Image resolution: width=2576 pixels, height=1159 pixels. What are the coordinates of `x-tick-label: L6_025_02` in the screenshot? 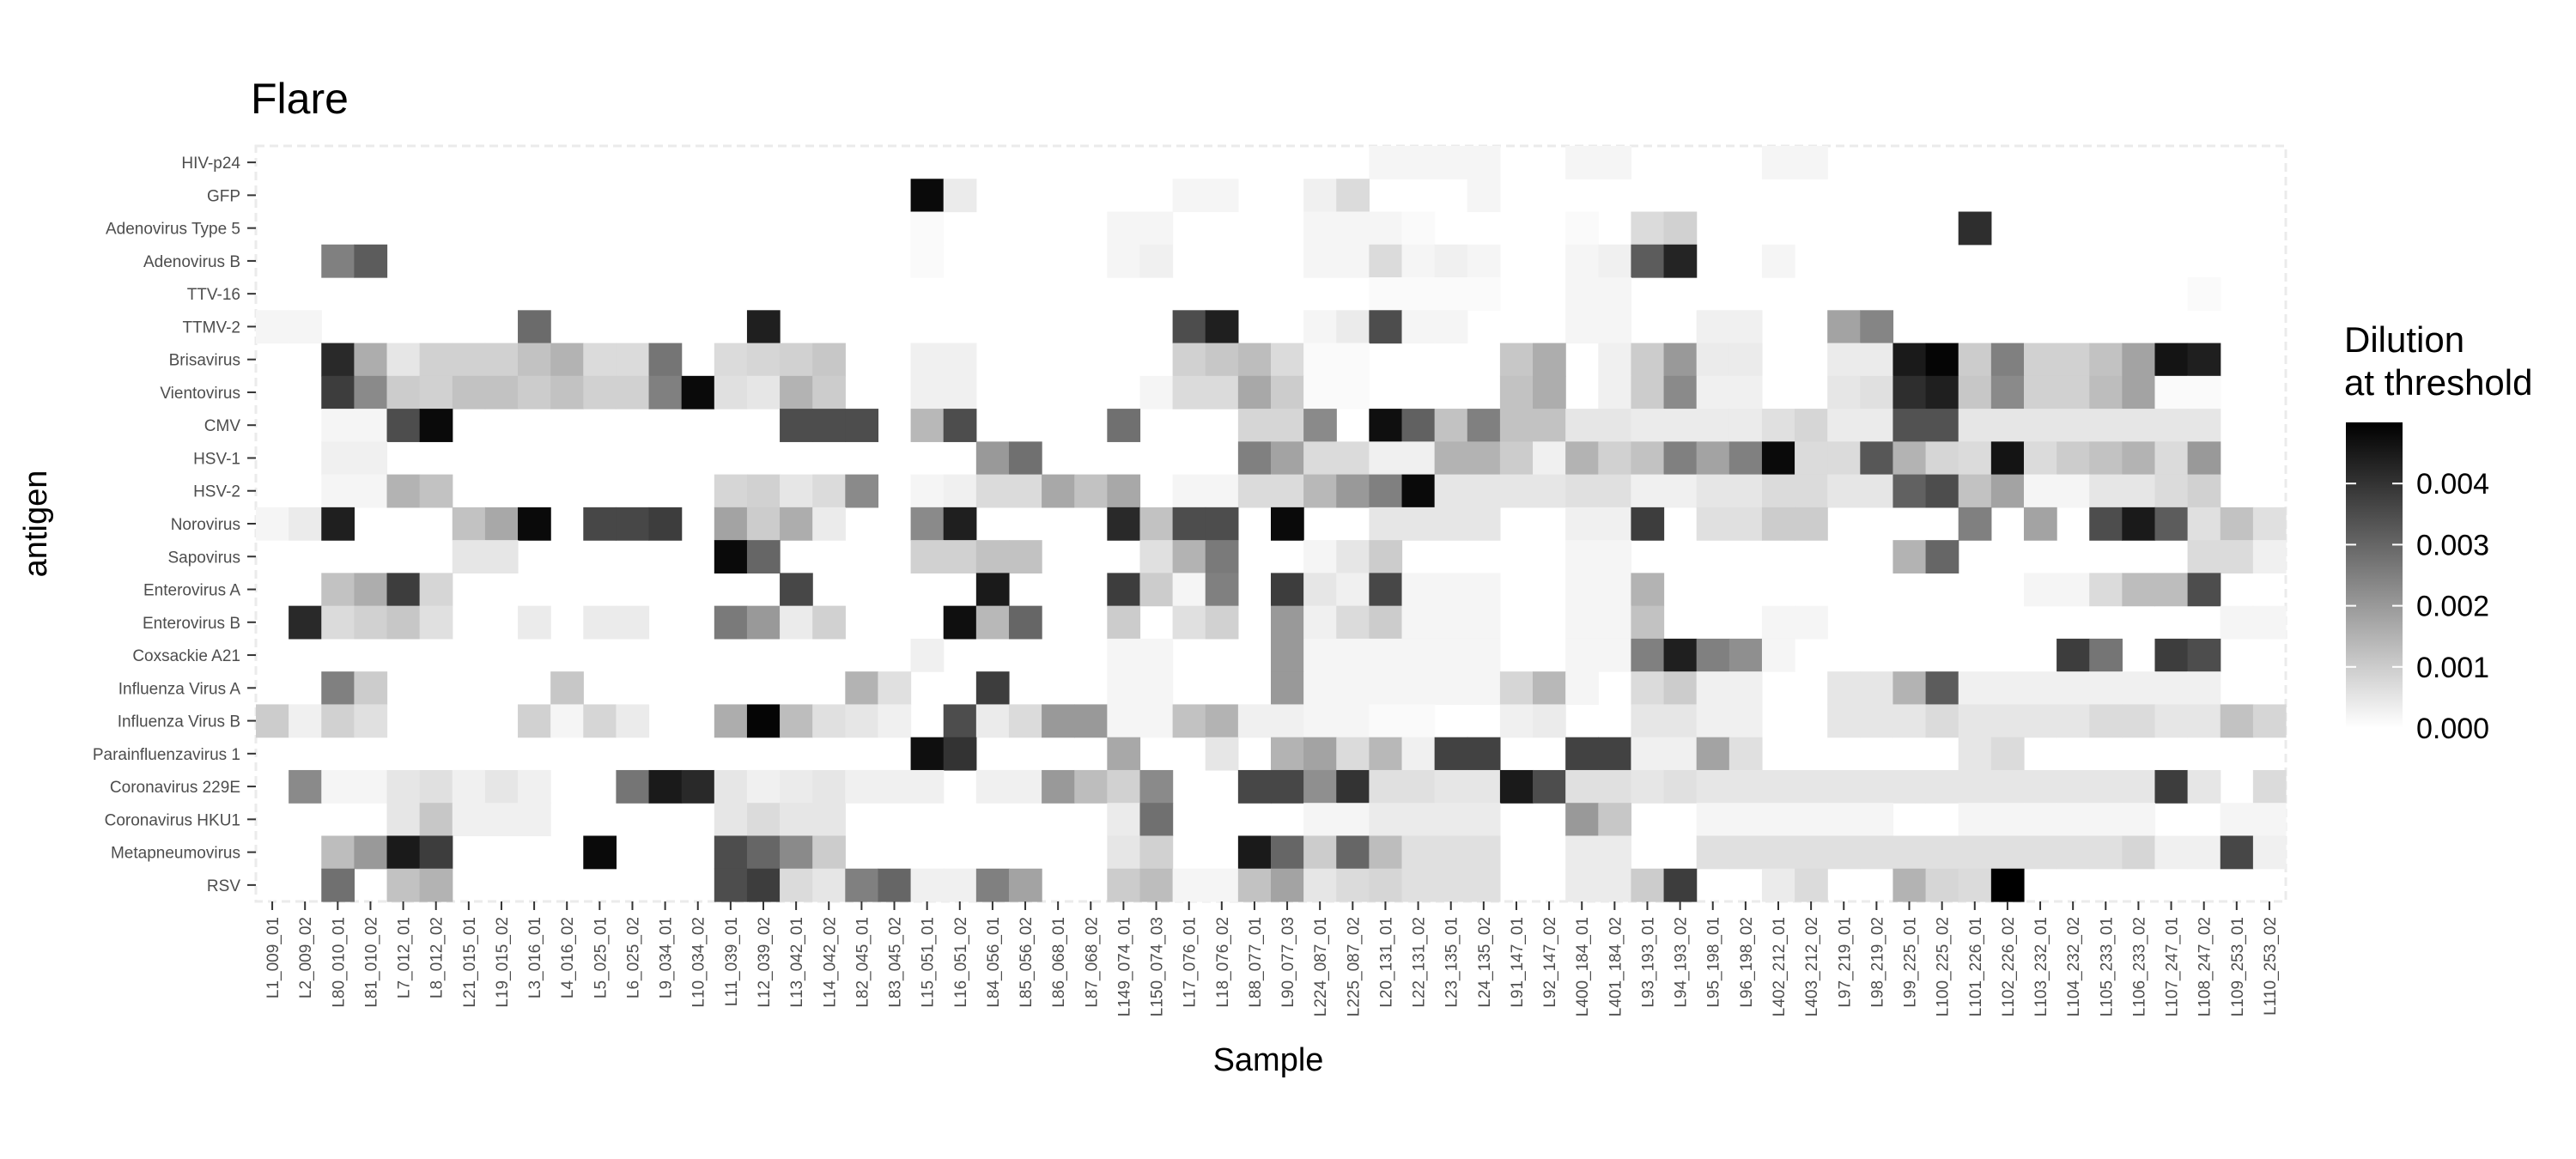 It's located at (633, 958).